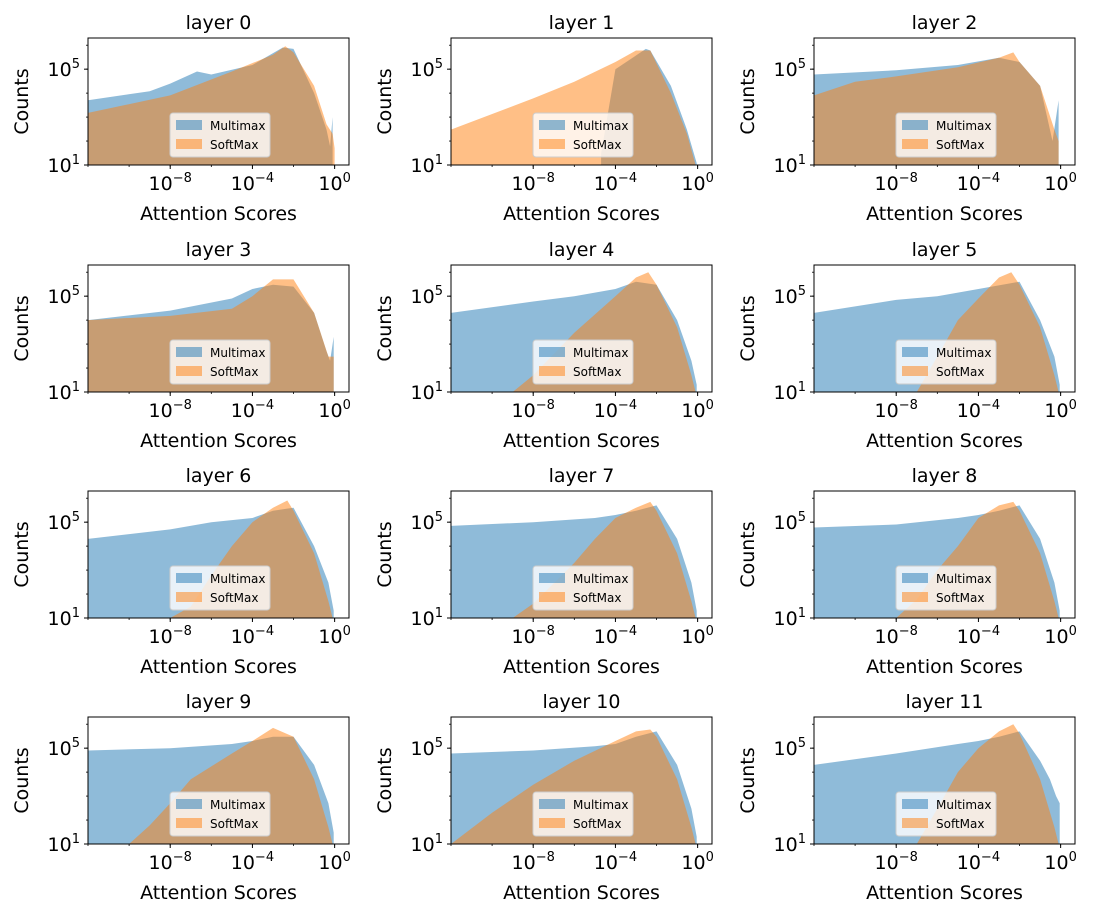  I want to click on subplot-title: layer 5, so click(945, 250).